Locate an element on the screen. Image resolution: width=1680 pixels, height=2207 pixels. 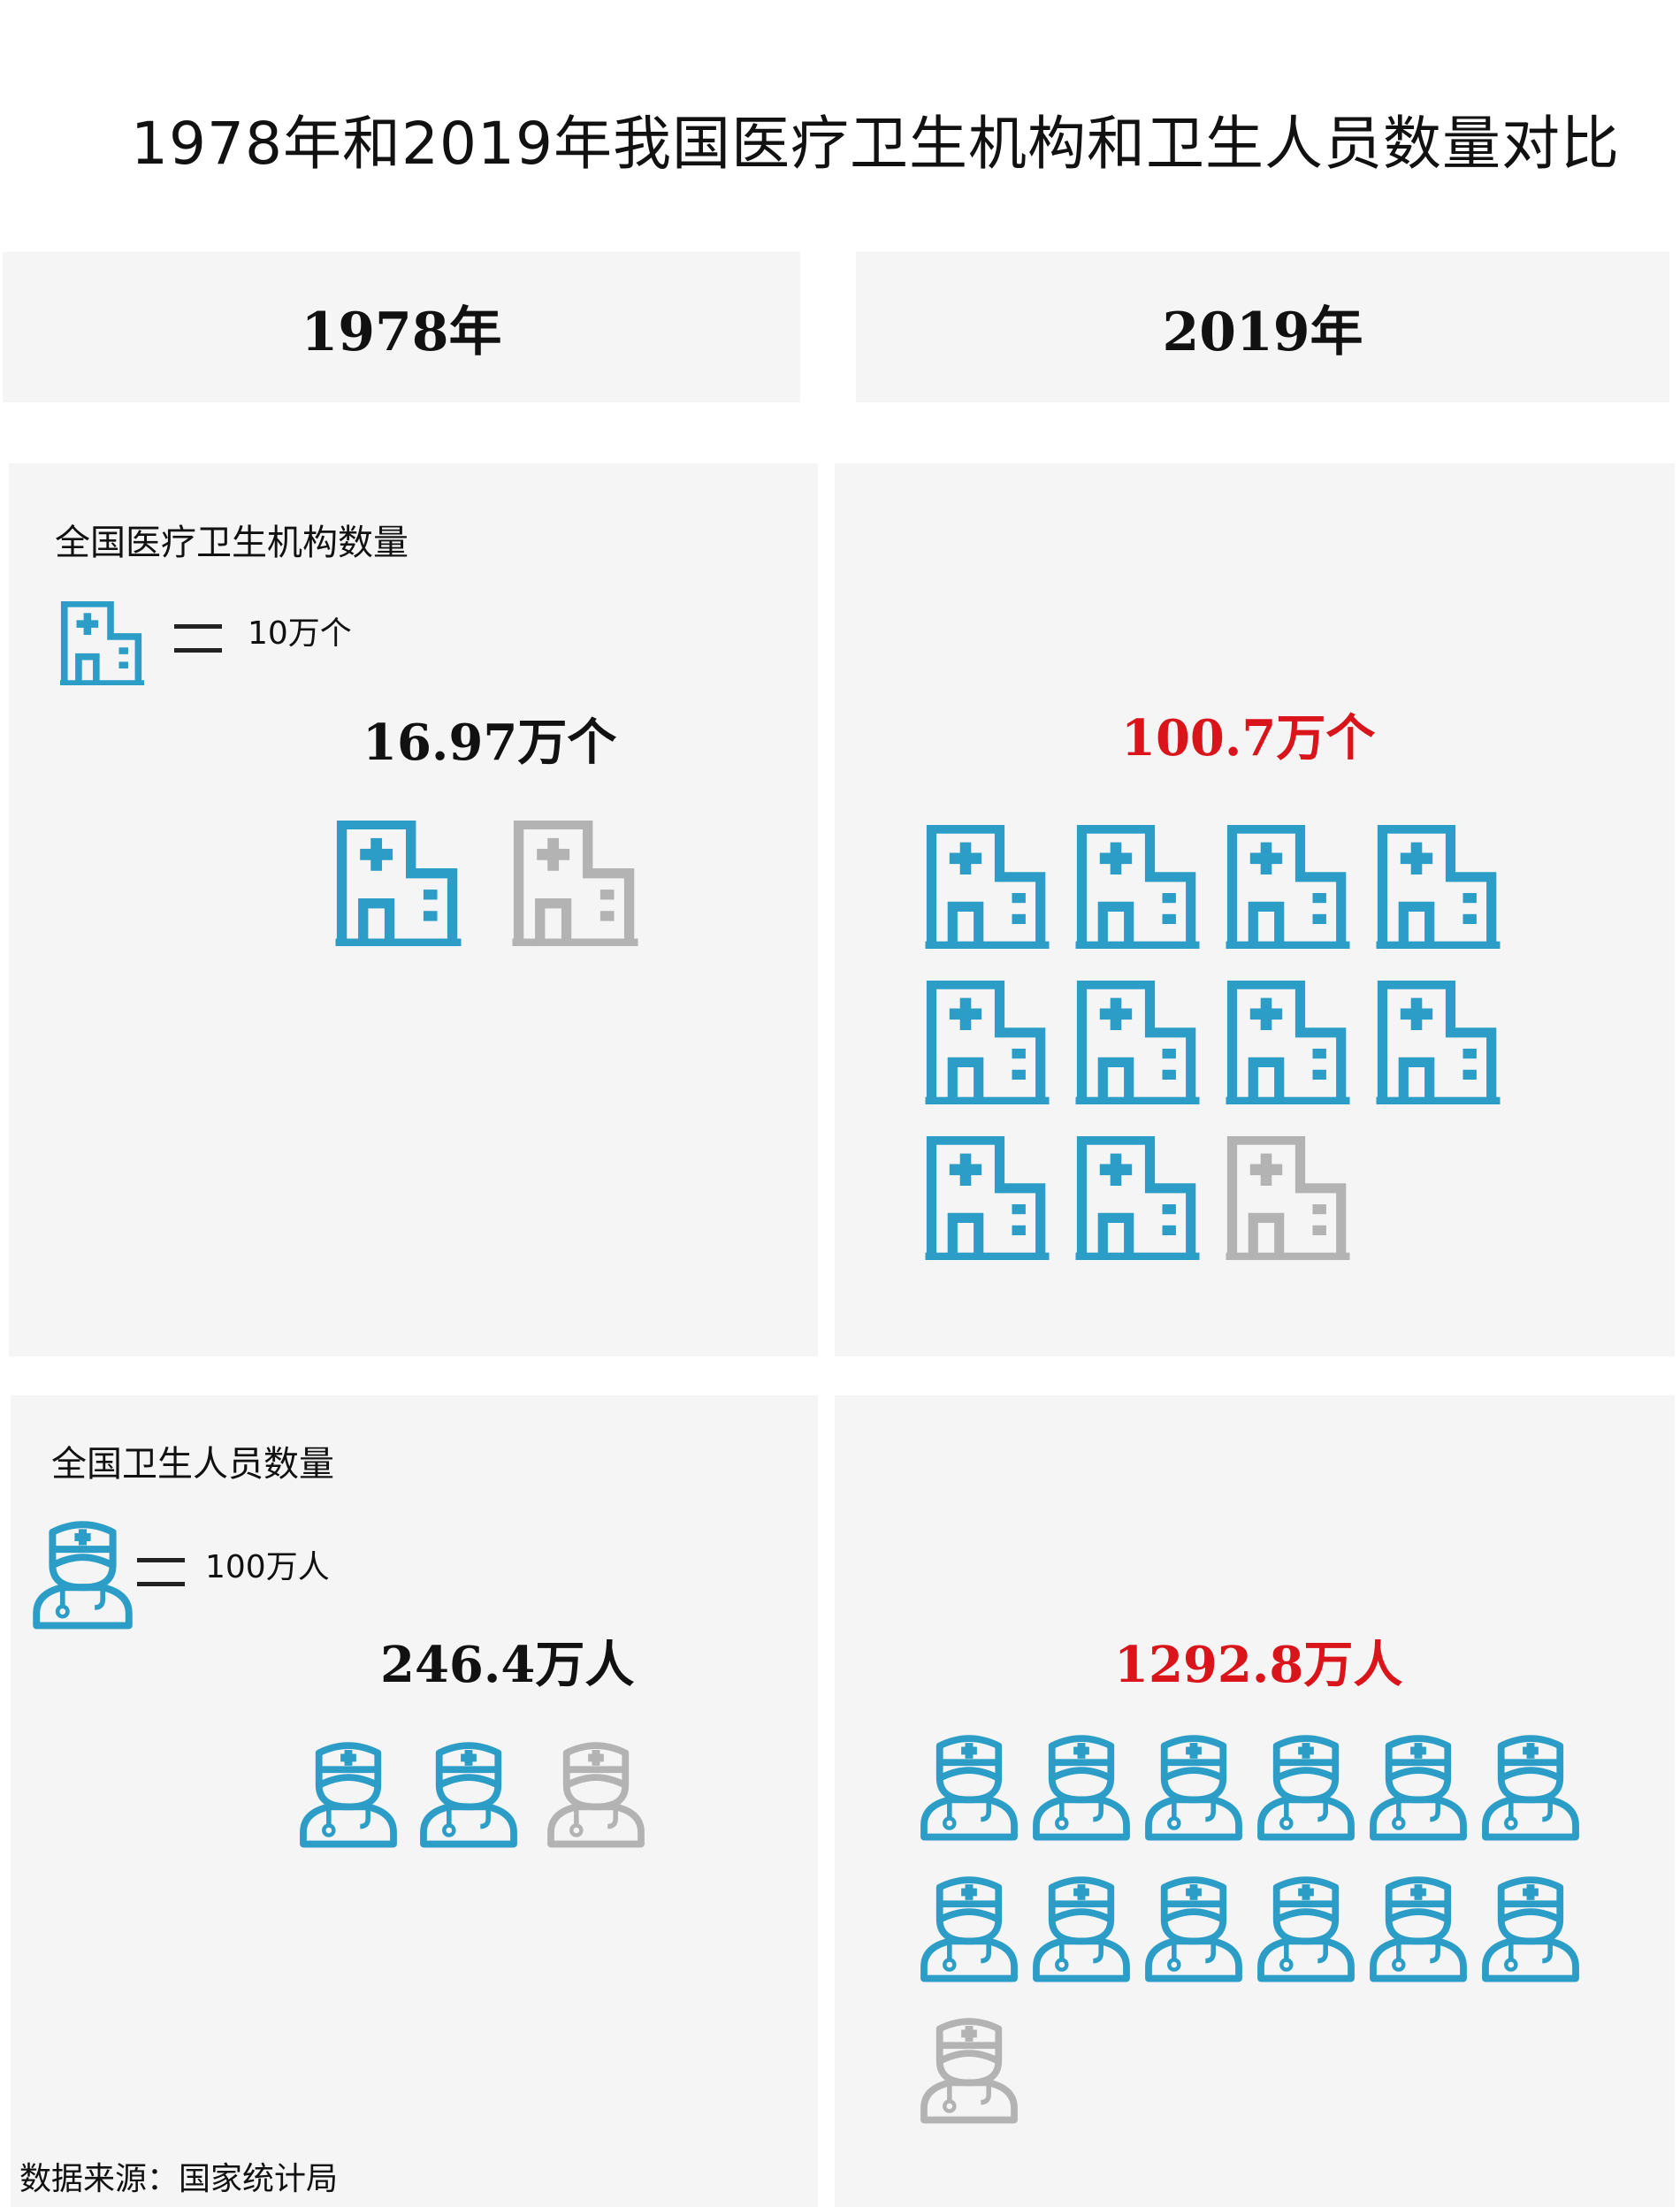
institutions-value-1978: 16.97万个 is located at coordinates (490, 743).